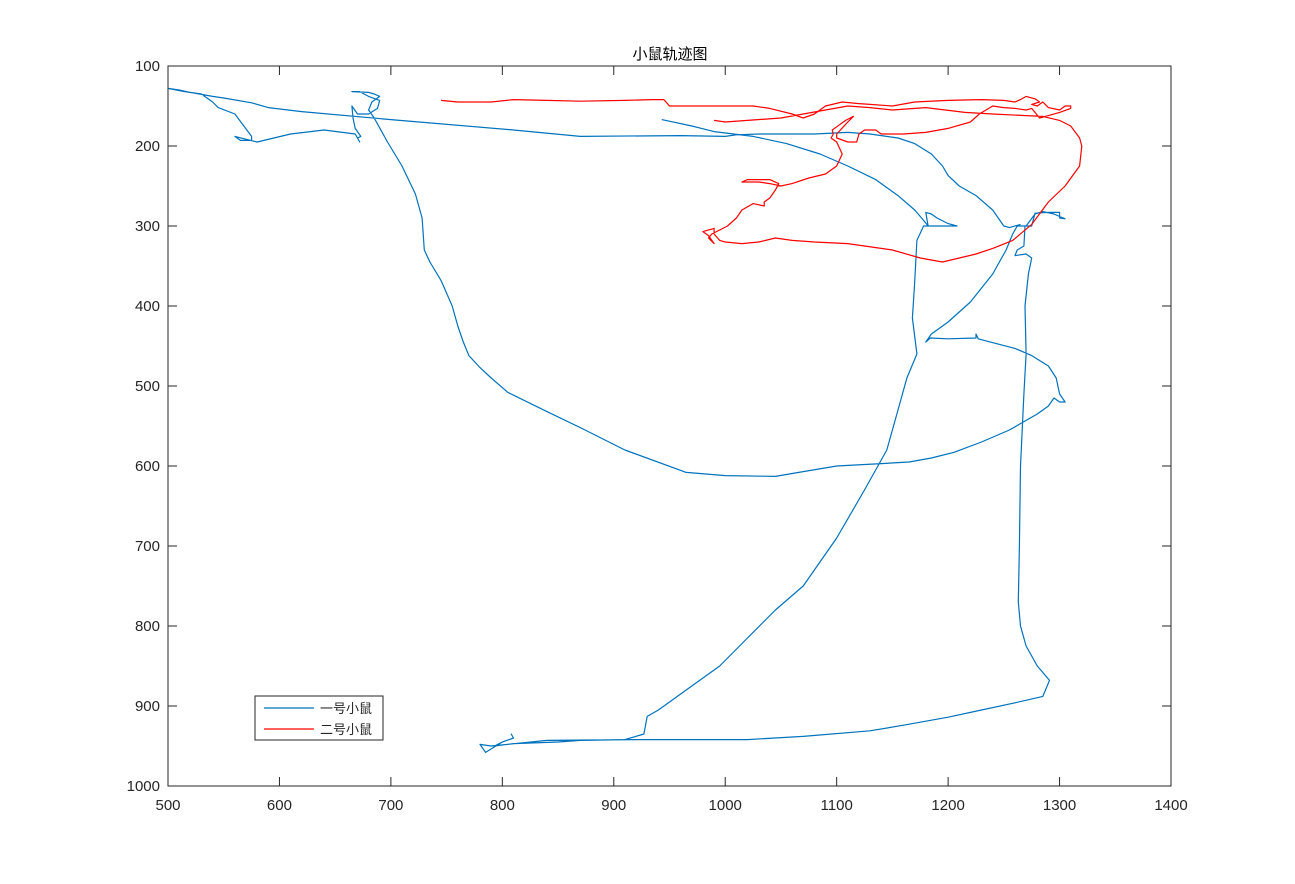  What do you see at coordinates (1059, 805) in the screenshot?
I see `x-tick-label: 1300` at bounding box center [1059, 805].